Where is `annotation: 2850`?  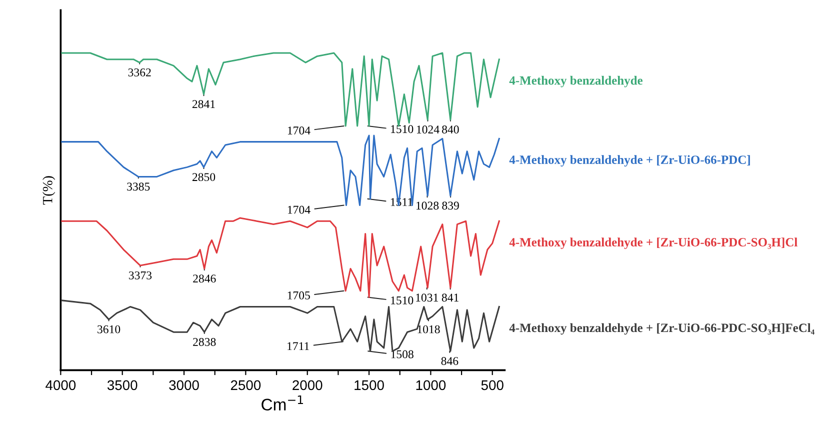 annotation: 2850 is located at coordinates (204, 177).